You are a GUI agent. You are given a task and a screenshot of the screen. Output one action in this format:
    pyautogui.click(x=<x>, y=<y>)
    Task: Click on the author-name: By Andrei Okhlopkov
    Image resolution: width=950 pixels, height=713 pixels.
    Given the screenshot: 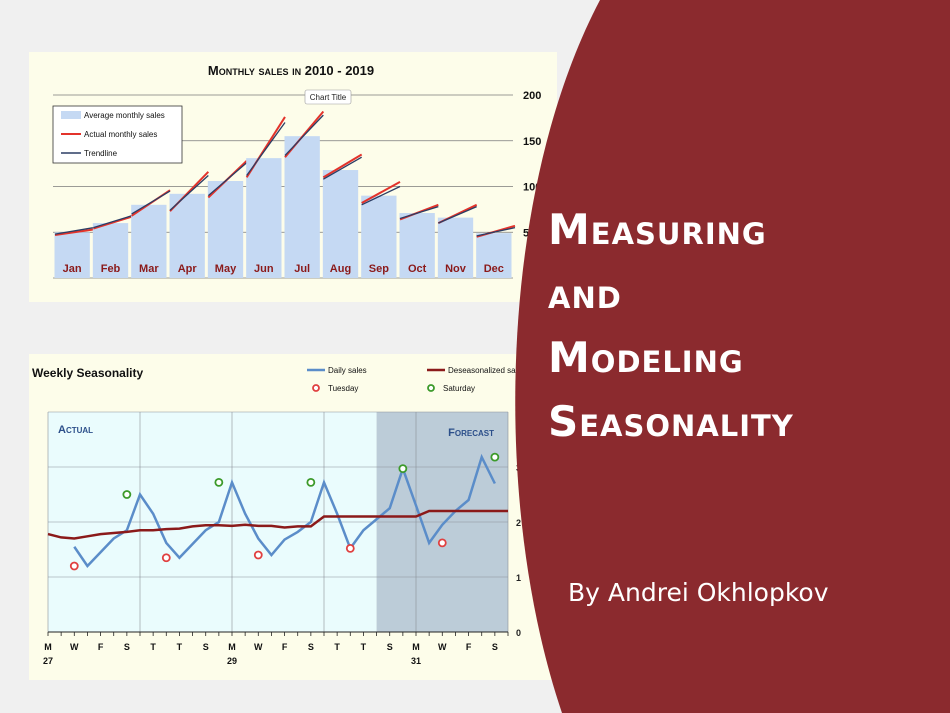 What is the action you would take?
    pyautogui.click(x=698, y=592)
    